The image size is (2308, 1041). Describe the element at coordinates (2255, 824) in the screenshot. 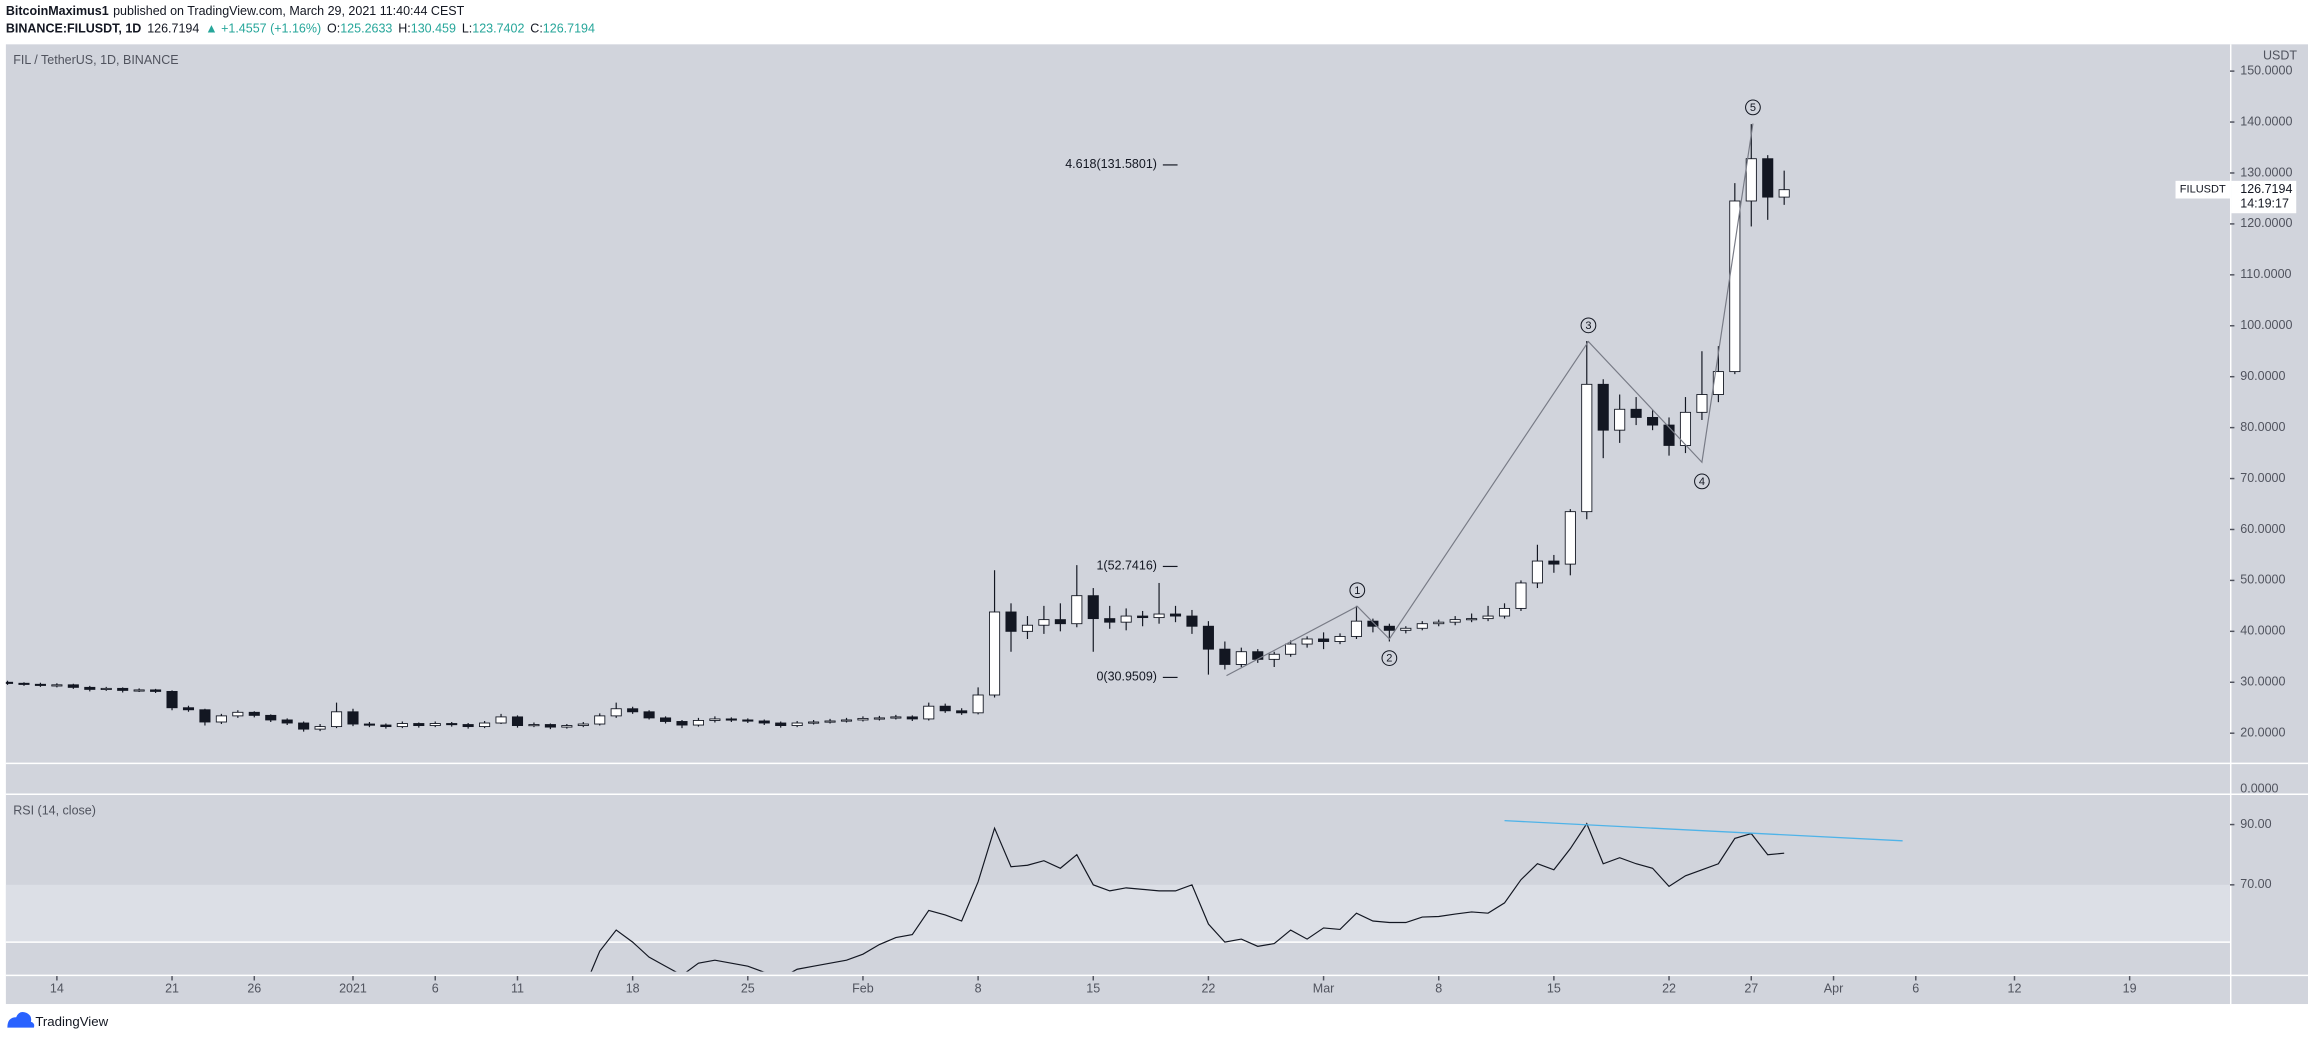

I see `rsi-y-tick-label: 90.00` at that location.